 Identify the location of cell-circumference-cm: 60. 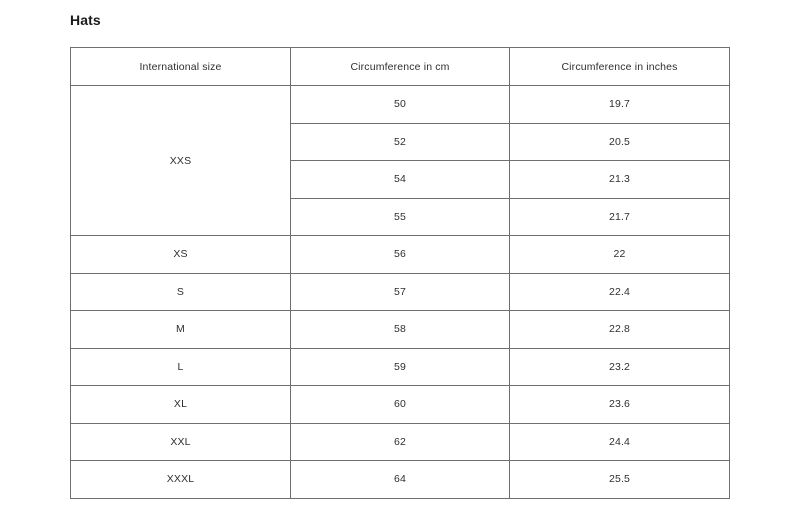
(400, 404).